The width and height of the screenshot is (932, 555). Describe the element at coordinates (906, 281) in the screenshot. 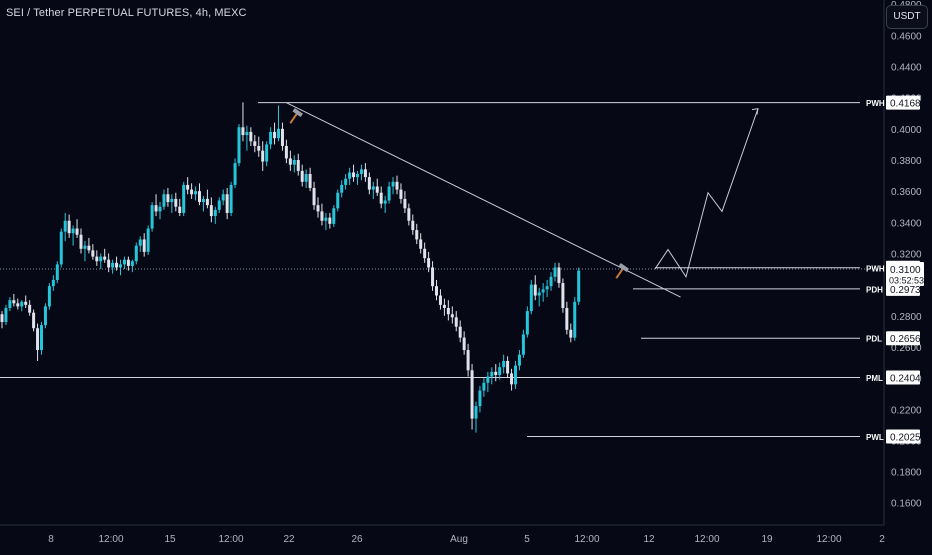

I see `countdown-label: 03:52:53` at that location.